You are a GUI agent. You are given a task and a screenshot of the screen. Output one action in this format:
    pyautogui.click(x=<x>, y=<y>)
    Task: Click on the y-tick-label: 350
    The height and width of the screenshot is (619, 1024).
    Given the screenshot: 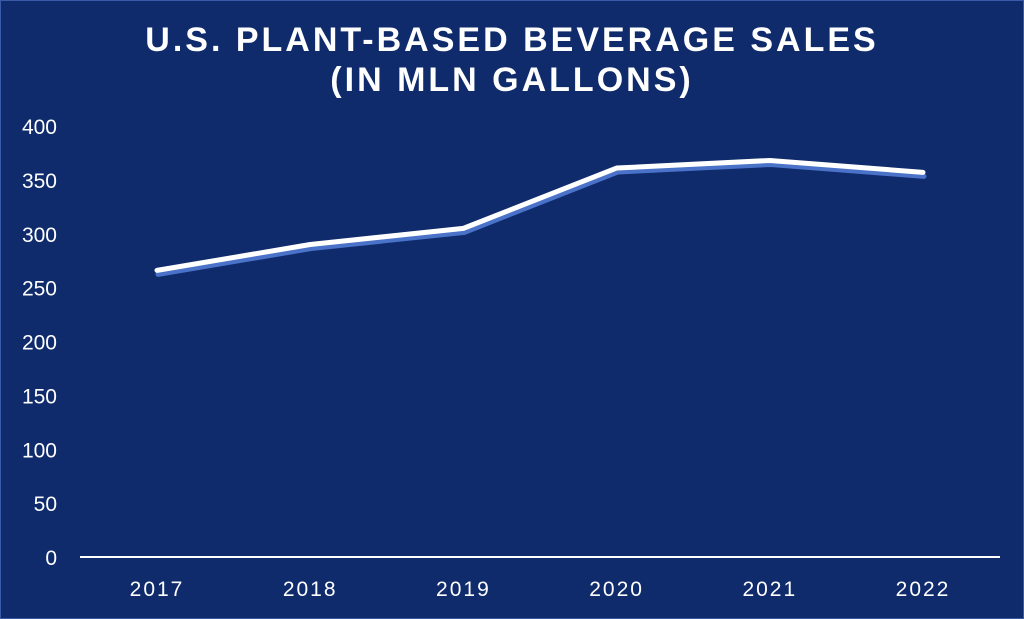 What is the action you would take?
    pyautogui.click(x=39, y=181)
    